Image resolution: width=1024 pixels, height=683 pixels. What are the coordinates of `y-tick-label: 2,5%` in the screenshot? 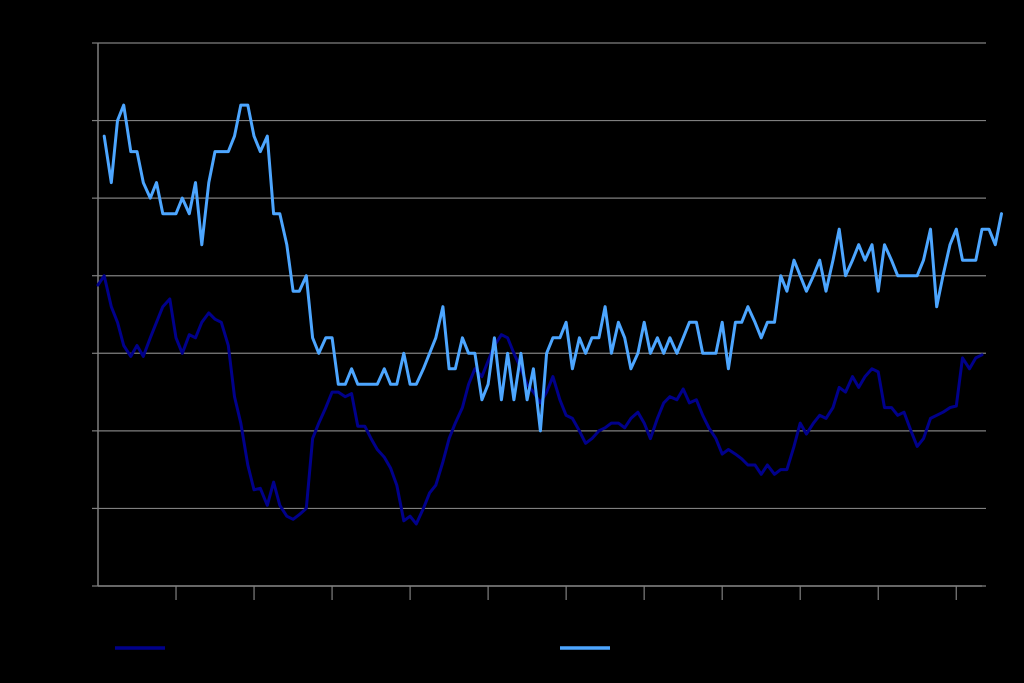 It's located at (68, 276).